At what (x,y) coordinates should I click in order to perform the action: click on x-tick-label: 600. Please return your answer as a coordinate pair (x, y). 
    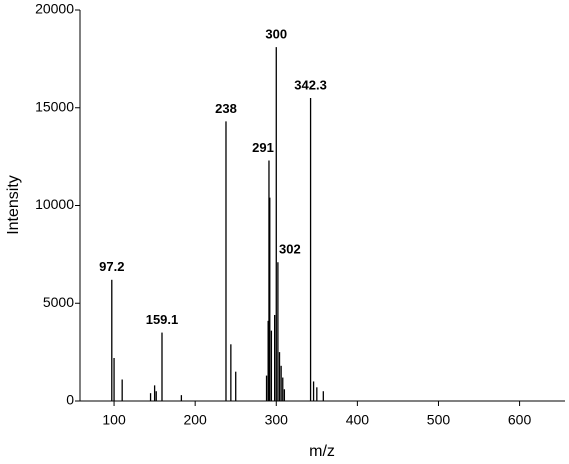
    Looking at the image, I should click on (520, 420).